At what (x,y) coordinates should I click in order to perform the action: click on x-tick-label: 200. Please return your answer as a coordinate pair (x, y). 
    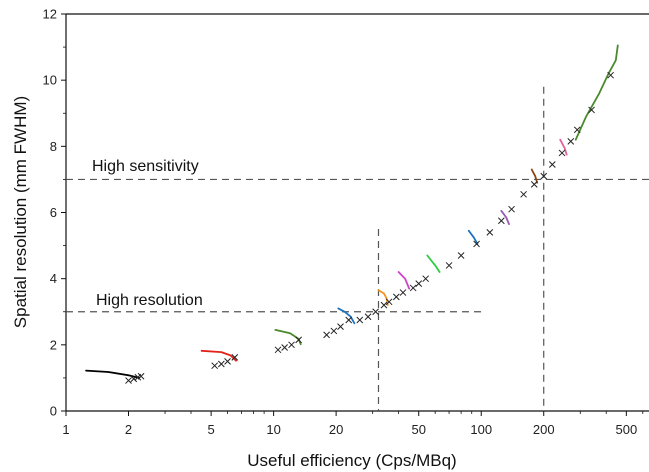
    Looking at the image, I should click on (544, 429).